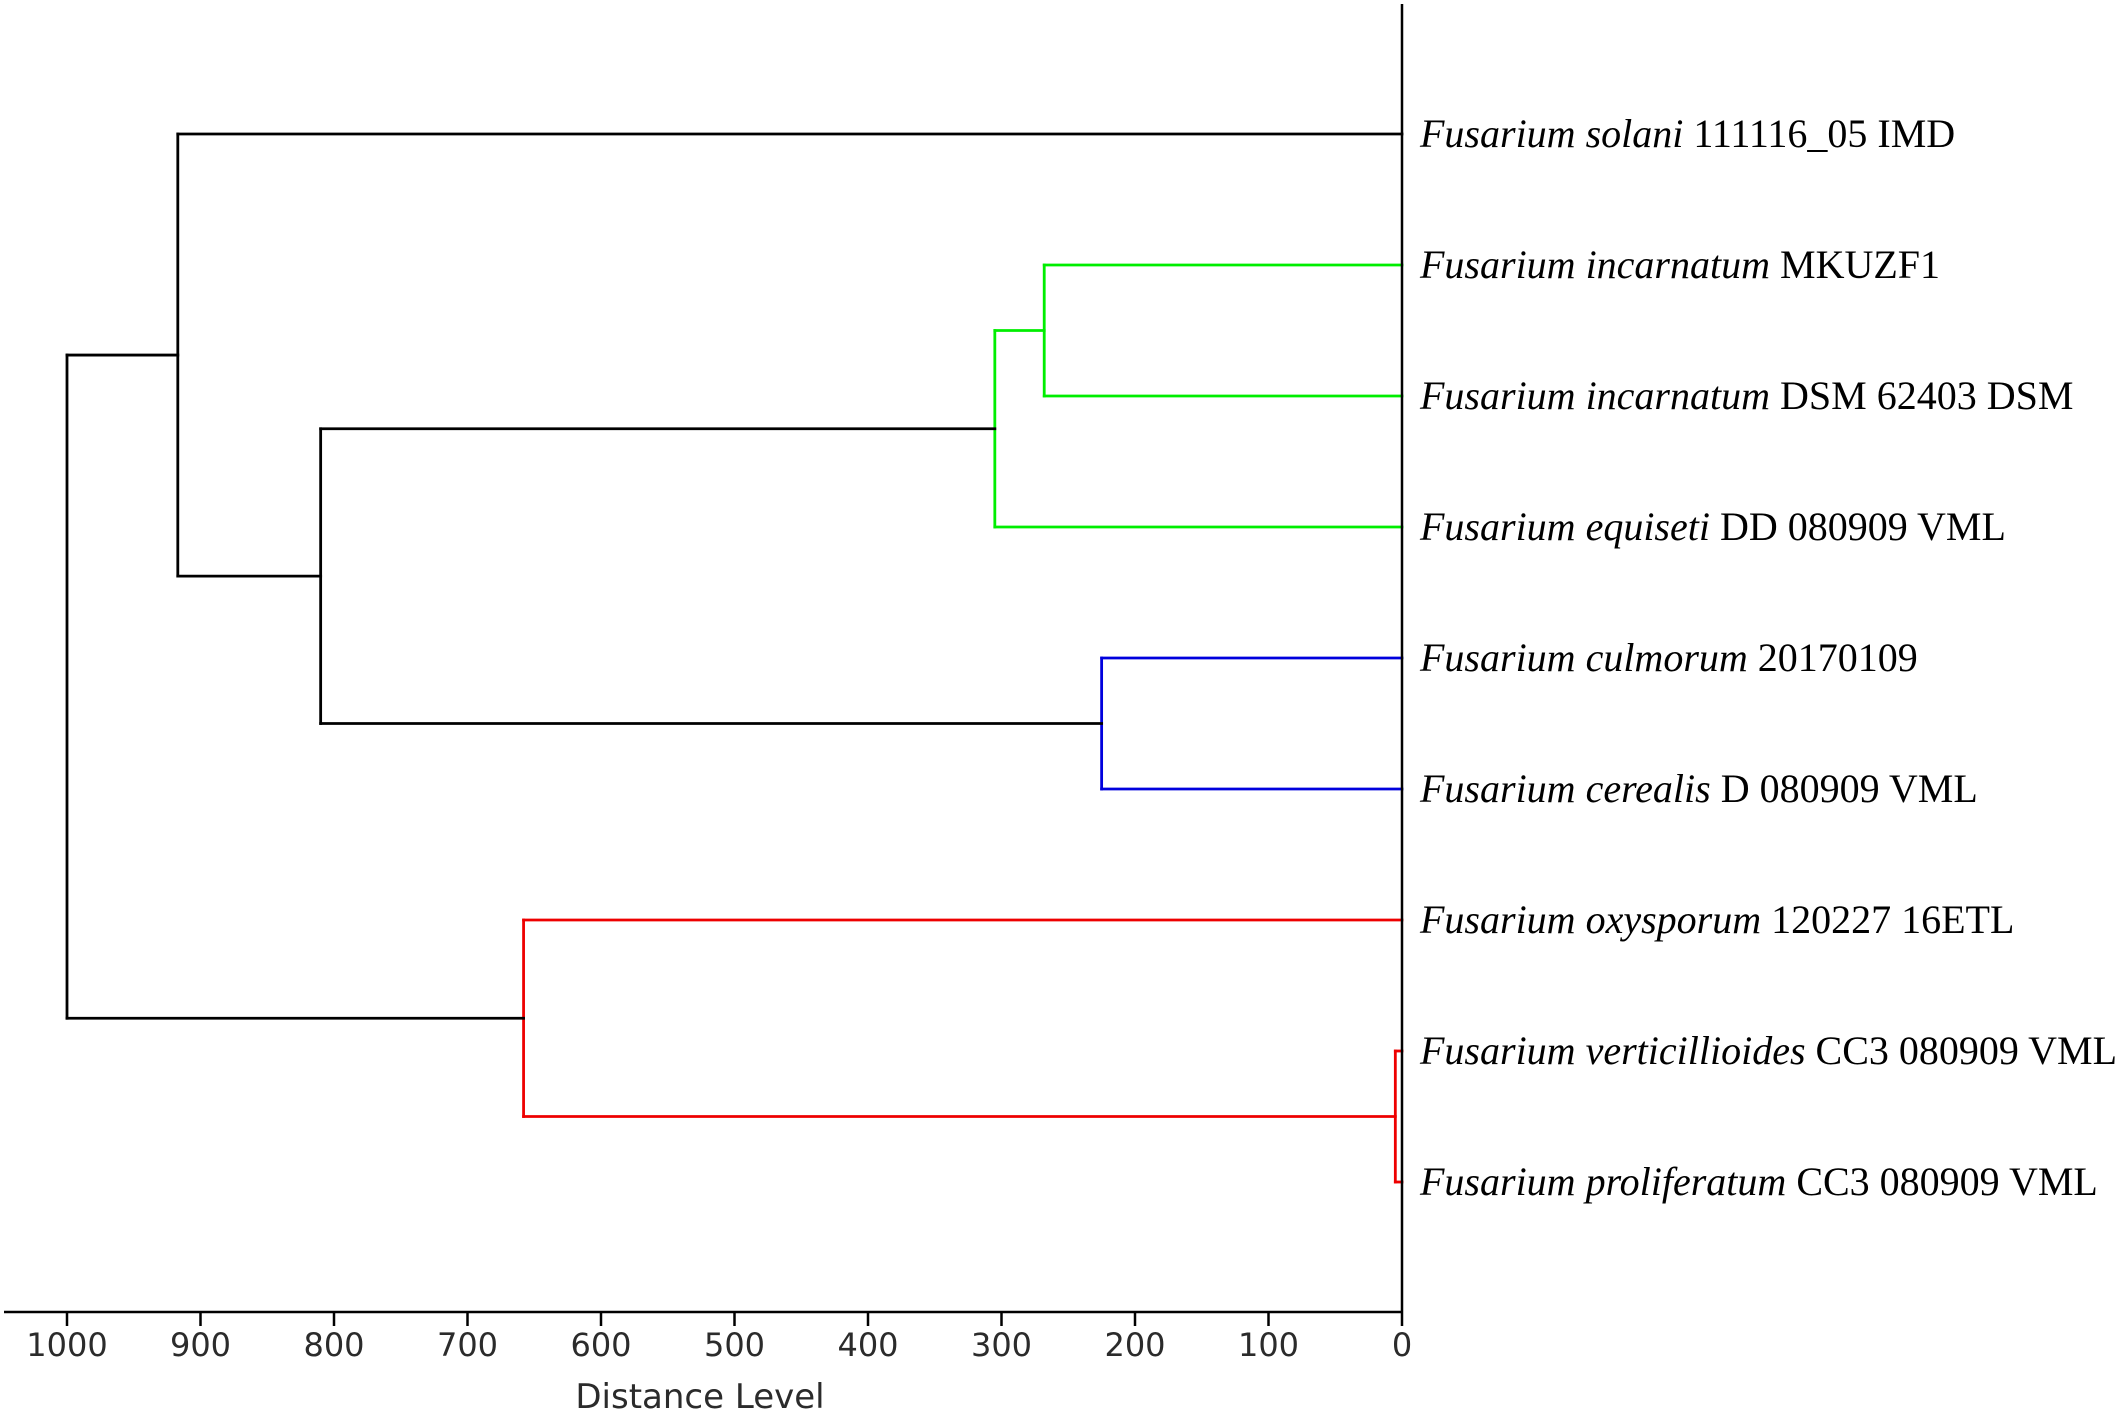  I want to click on leaf-label-l7: Fusarium oxysporum 120227 16ETL, so click(1716, 919).